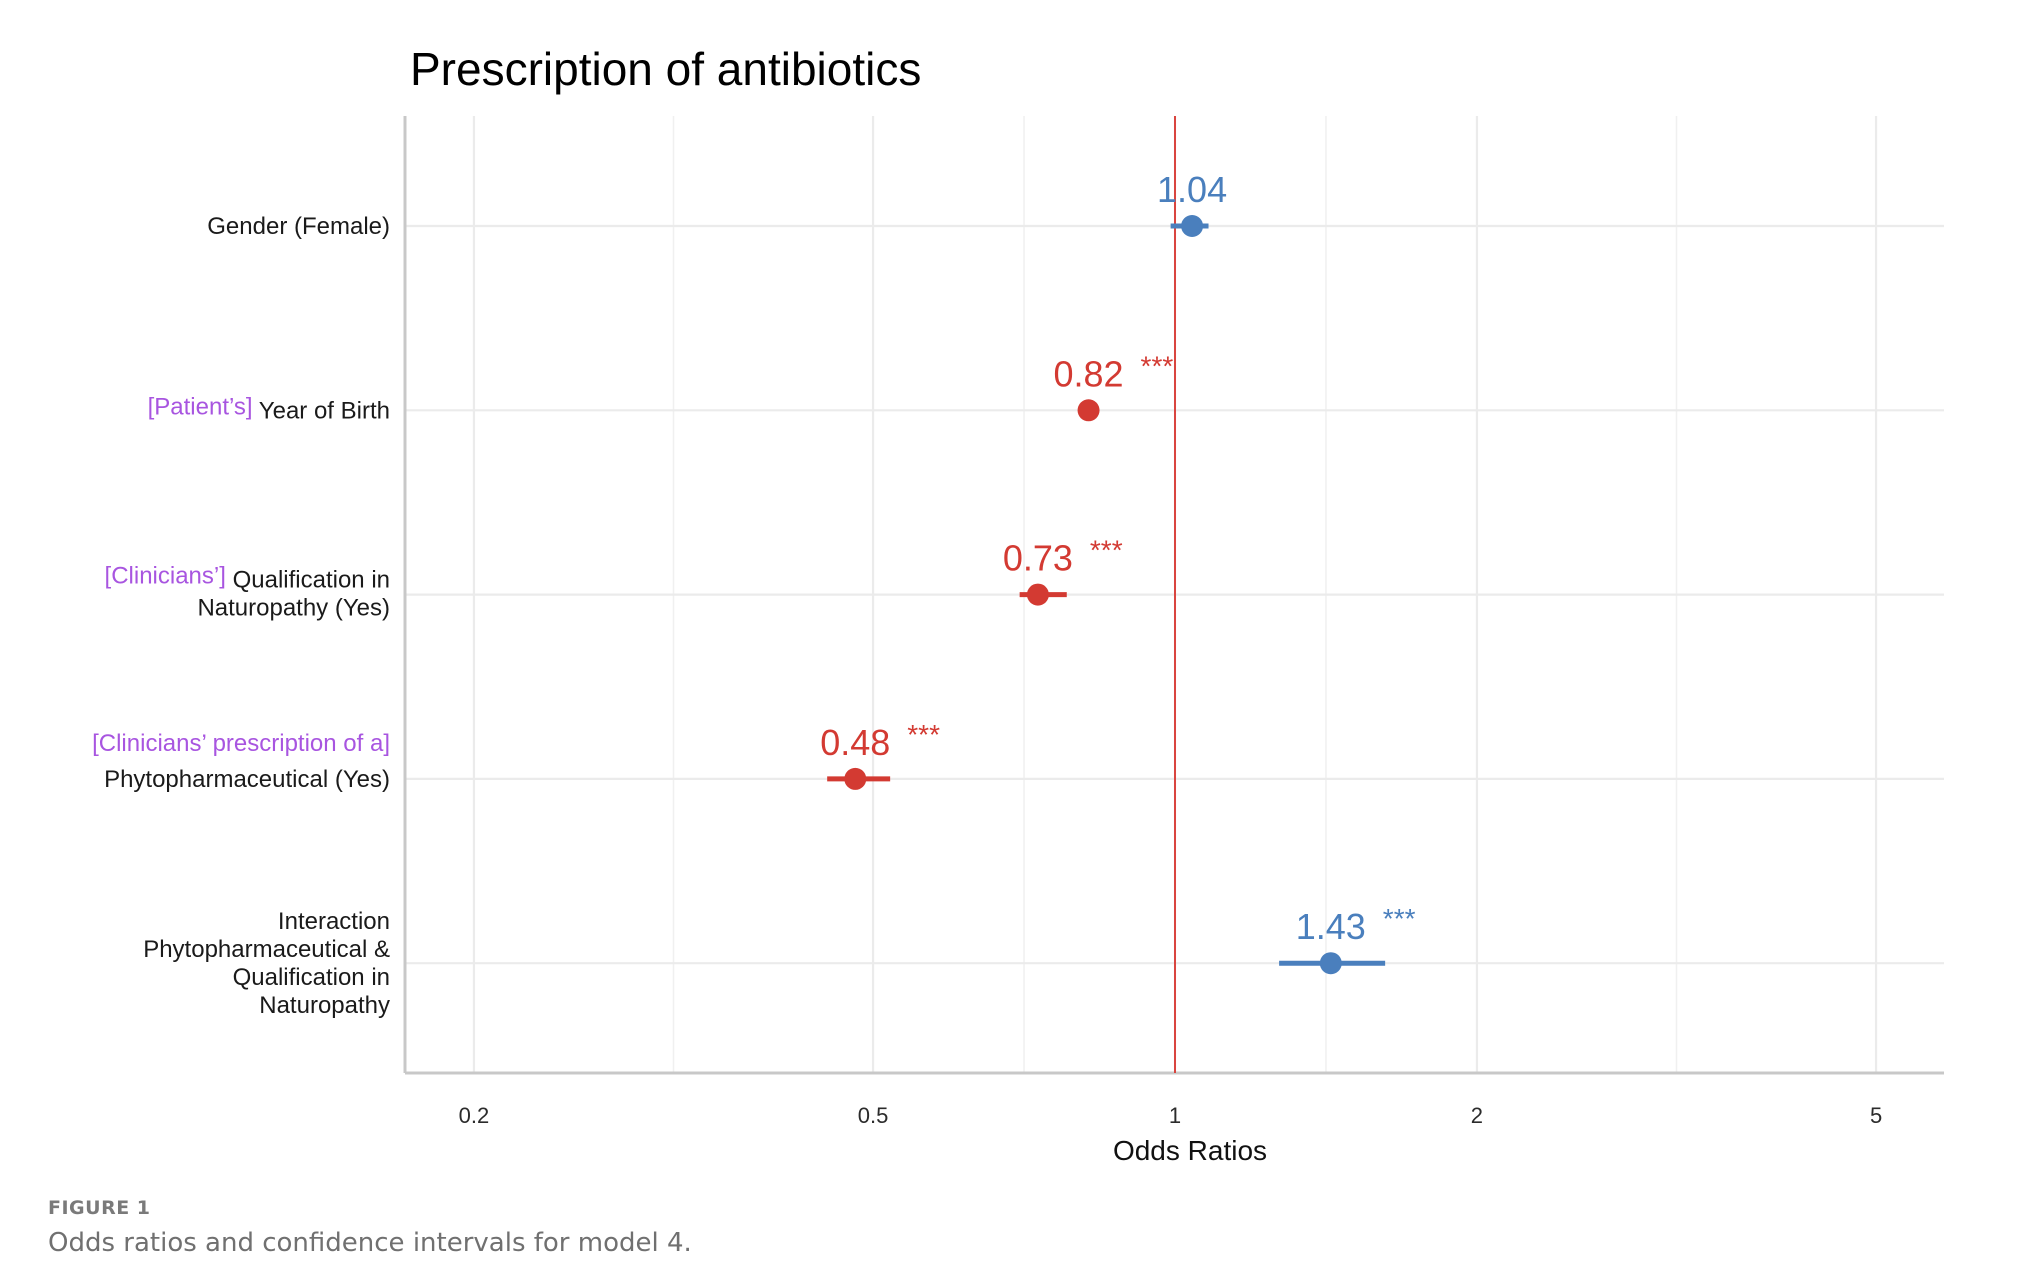 This screenshot has width=2028, height=1286. What do you see at coordinates (1876, 1115) in the screenshot?
I see `x-tick-label: 5` at bounding box center [1876, 1115].